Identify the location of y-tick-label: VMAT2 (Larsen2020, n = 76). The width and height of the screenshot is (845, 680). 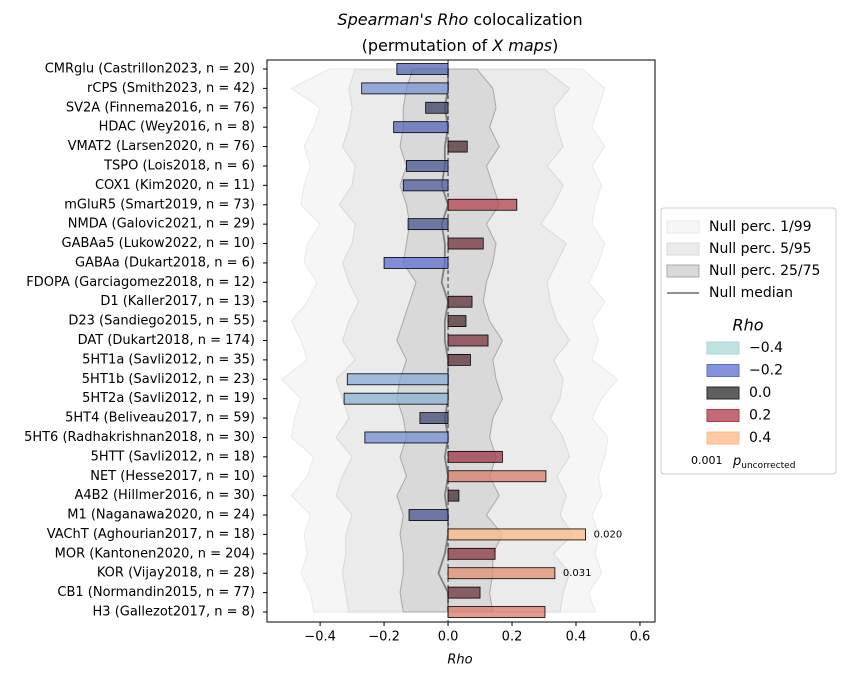
(161, 146).